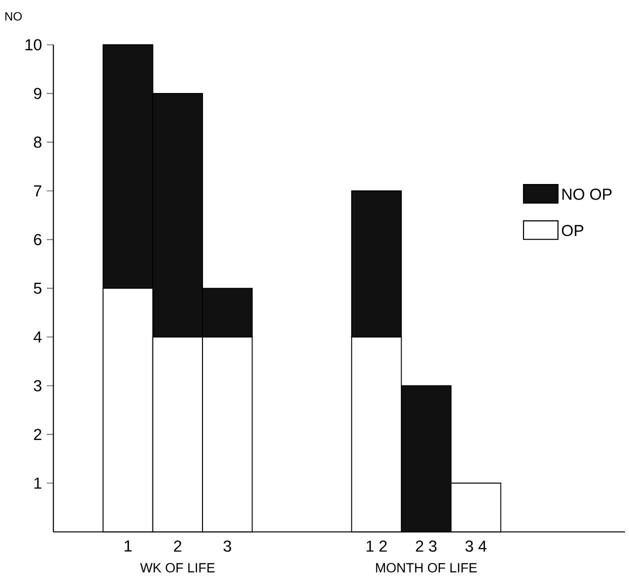  I want to click on y-tick-label: 3, so click(38, 386).